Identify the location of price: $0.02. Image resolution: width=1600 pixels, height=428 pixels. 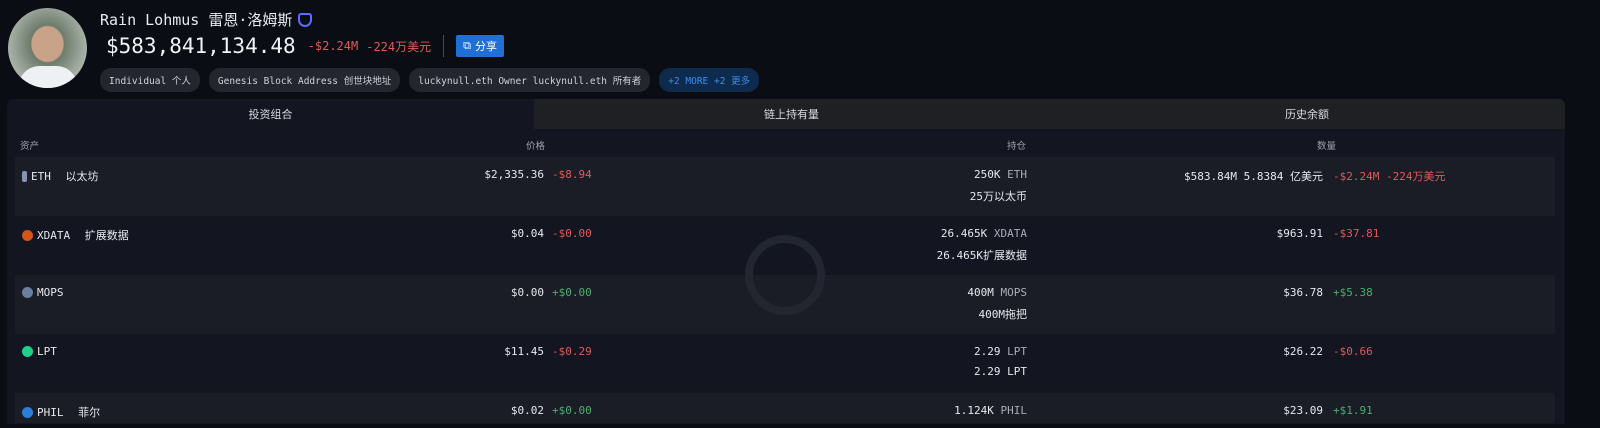
(527, 410).